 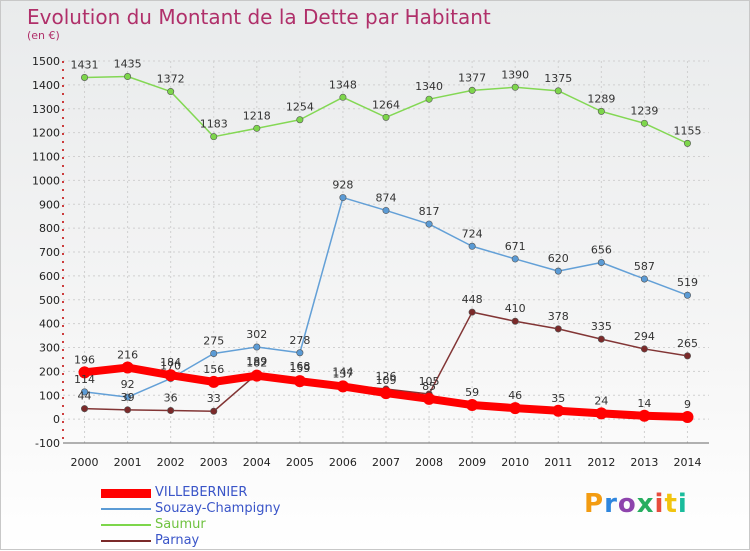 I want to click on logo-letter: x, so click(x=645, y=504).